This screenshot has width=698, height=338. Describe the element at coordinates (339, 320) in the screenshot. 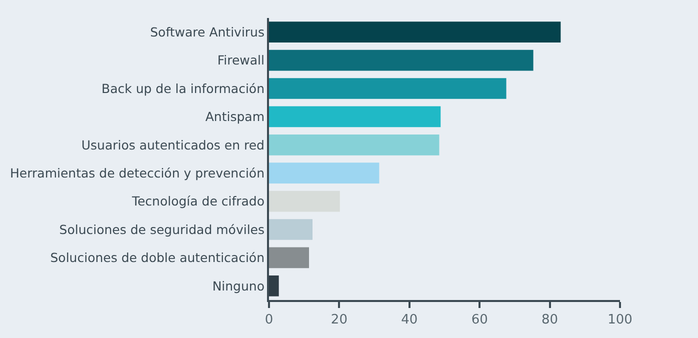

I see `x-tick-label: 20` at that location.